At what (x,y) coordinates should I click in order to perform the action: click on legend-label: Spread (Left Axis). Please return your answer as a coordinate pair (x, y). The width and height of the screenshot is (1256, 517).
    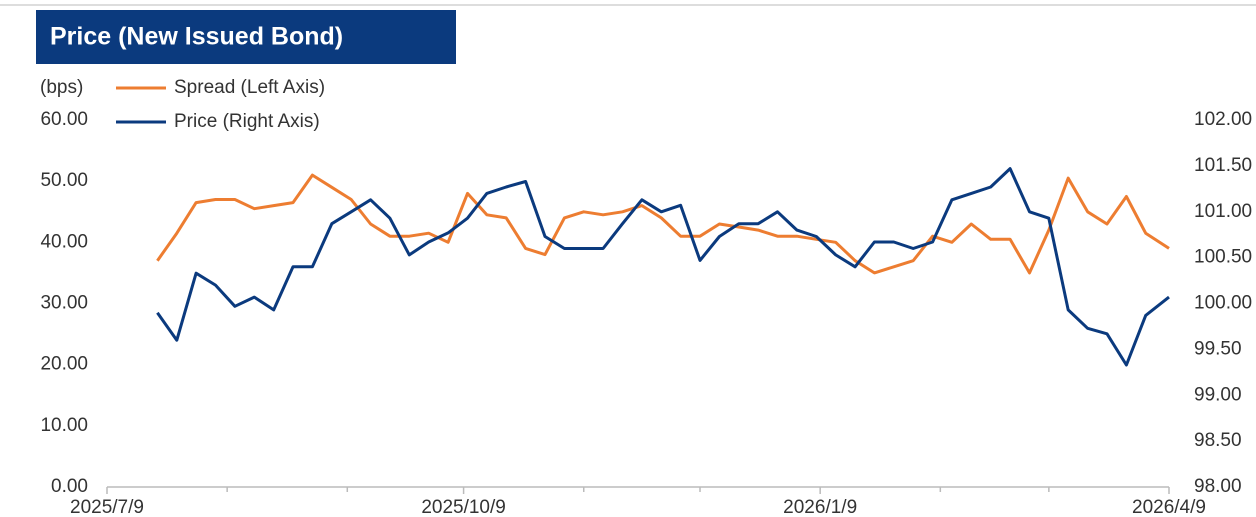
    Looking at the image, I should click on (249, 87).